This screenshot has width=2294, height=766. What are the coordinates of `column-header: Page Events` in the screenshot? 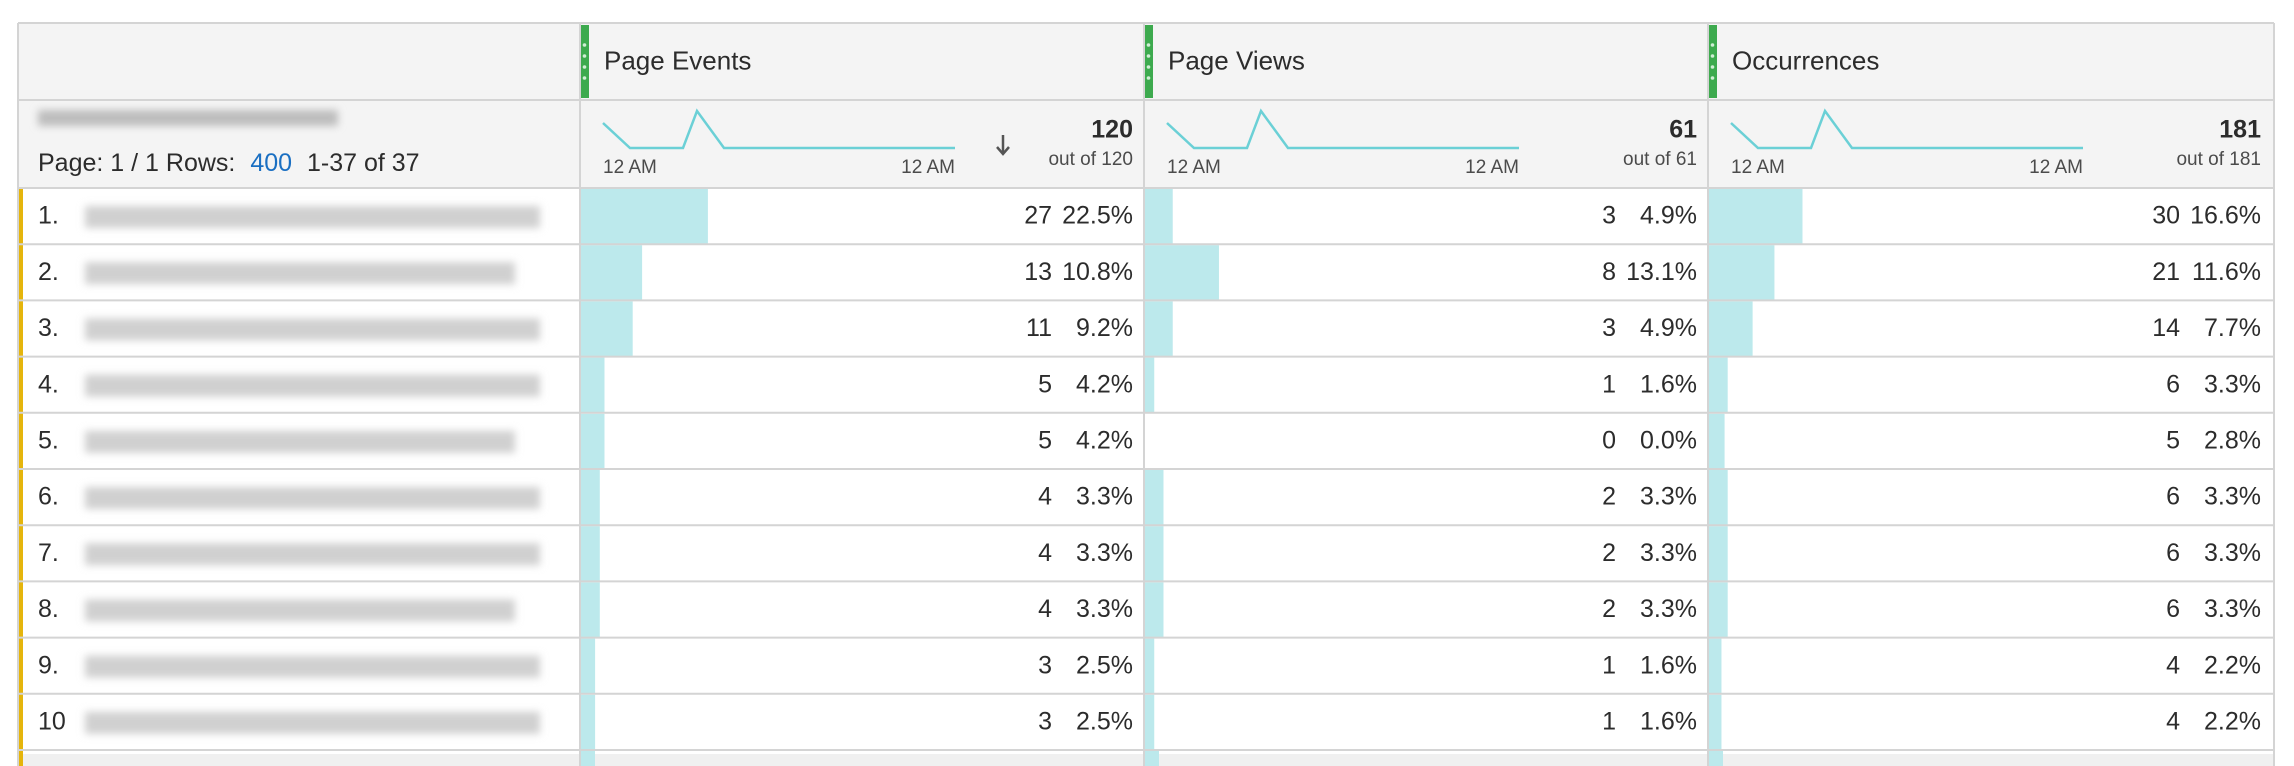 It's located at (677, 60).